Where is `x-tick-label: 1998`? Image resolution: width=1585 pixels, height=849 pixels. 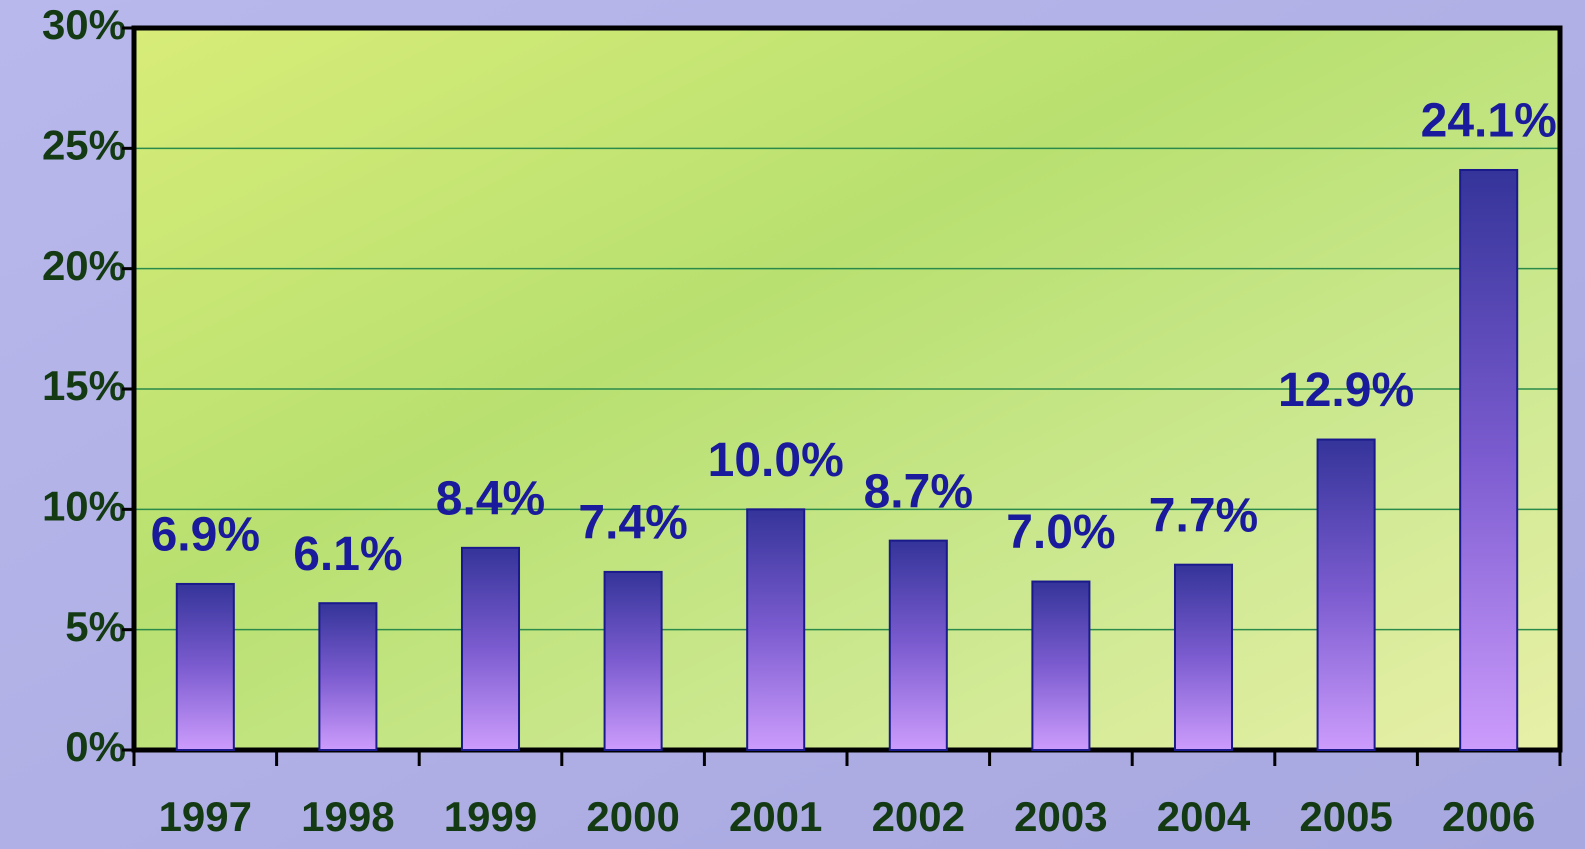 x-tick-label: 1998 is located at coordinates (347, 816).